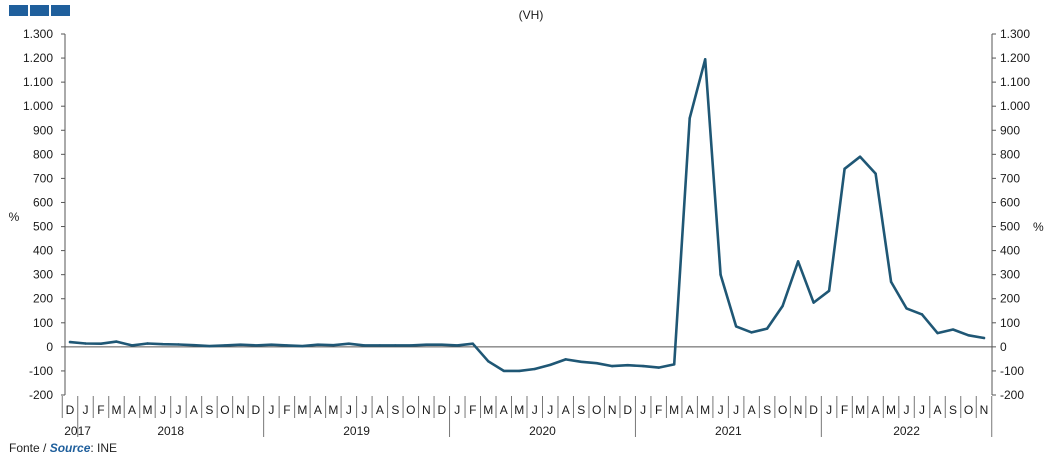 The image size is (1048, 459). What do you see at coordinates (1012, 371) in the screenshot?
I see `y-tick-label-right: -100` at bounding box center [1012, 371].